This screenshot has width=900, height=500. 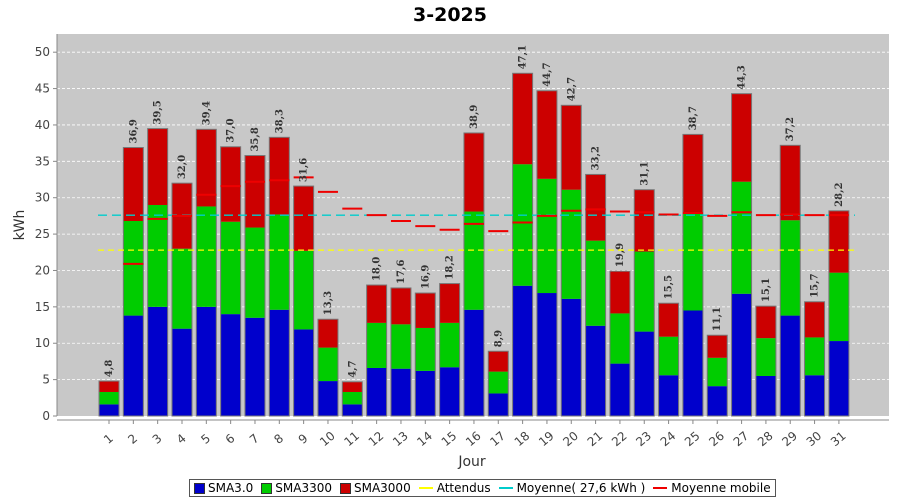 I want to click on y-tick-label: 5, so click(x=46, y=380).